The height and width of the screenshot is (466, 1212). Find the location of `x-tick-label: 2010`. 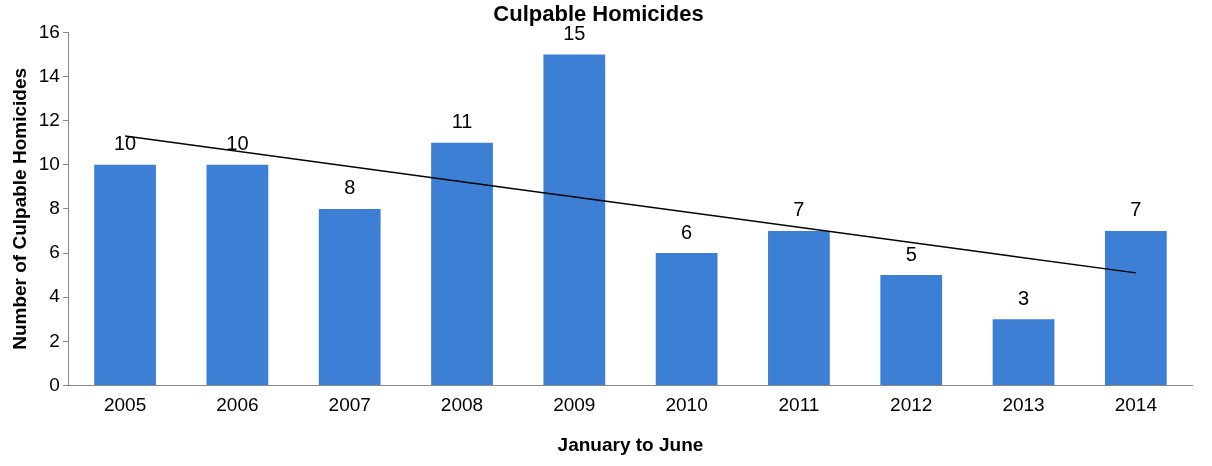

x-tick-label: 2010 is located at coordinates (686, 405).